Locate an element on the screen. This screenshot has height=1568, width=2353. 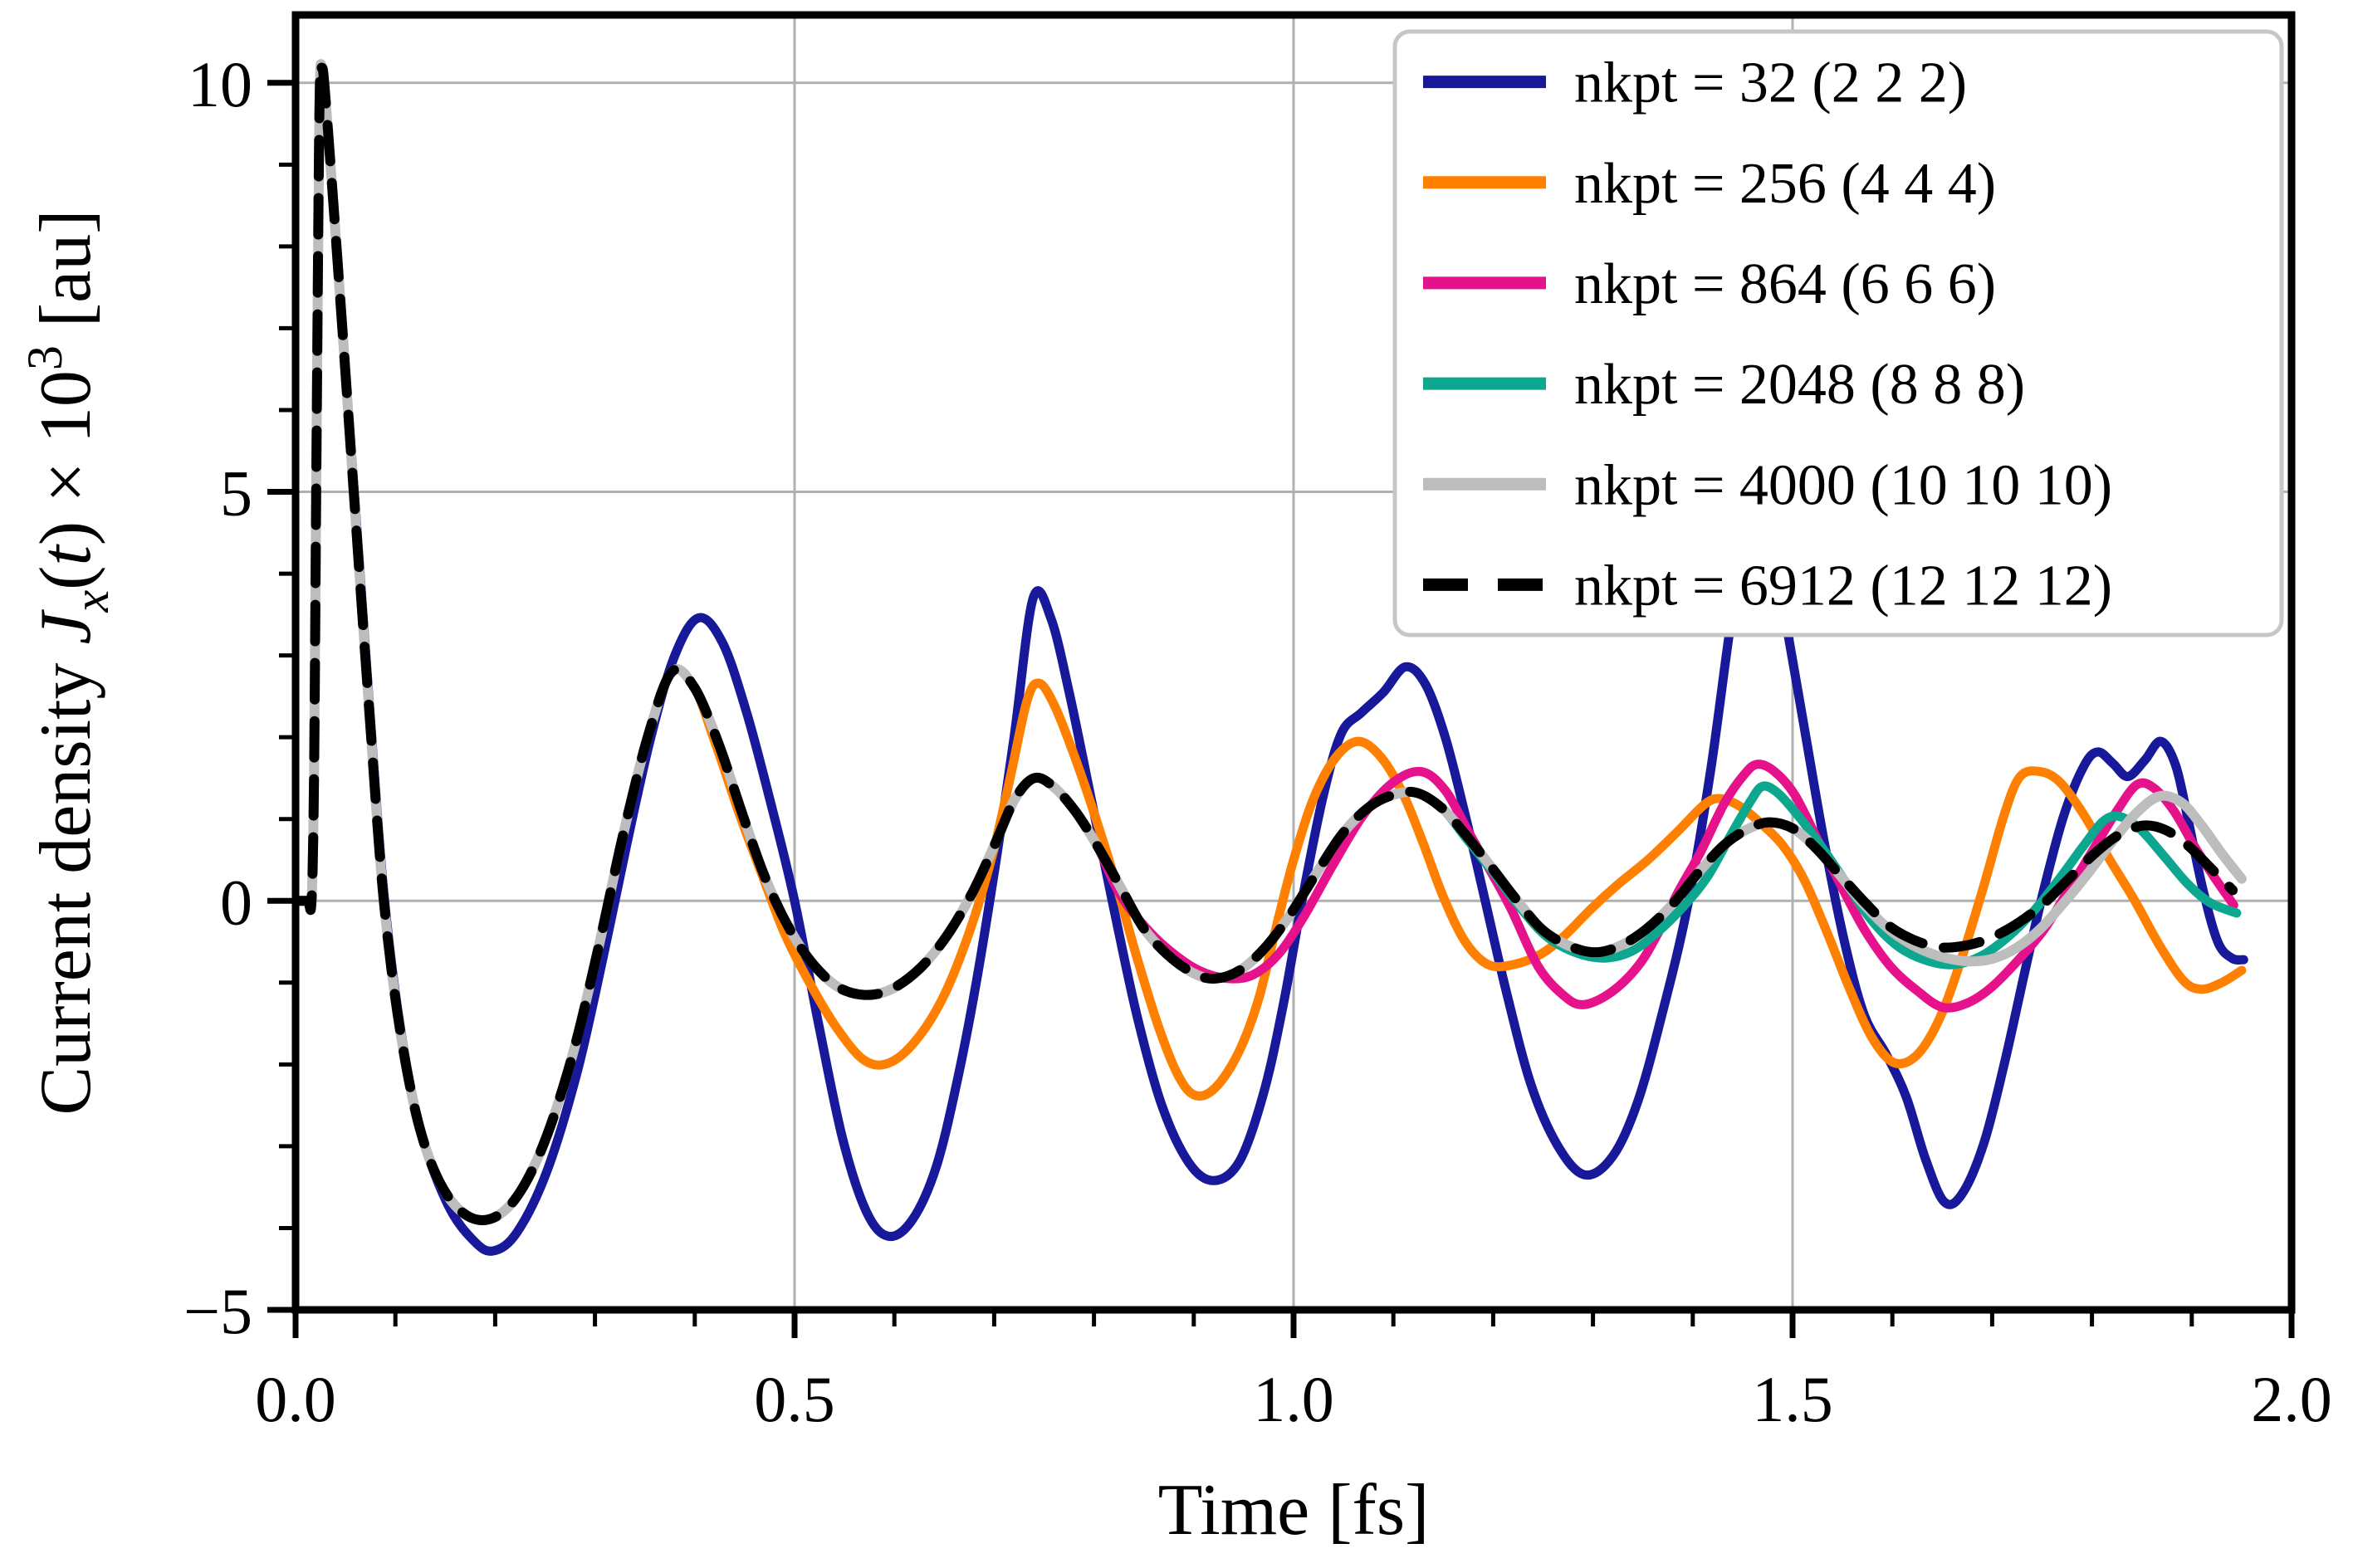
legend-item: nkpt = 32 (2 2 2) is located at coordinates (1695, 83).